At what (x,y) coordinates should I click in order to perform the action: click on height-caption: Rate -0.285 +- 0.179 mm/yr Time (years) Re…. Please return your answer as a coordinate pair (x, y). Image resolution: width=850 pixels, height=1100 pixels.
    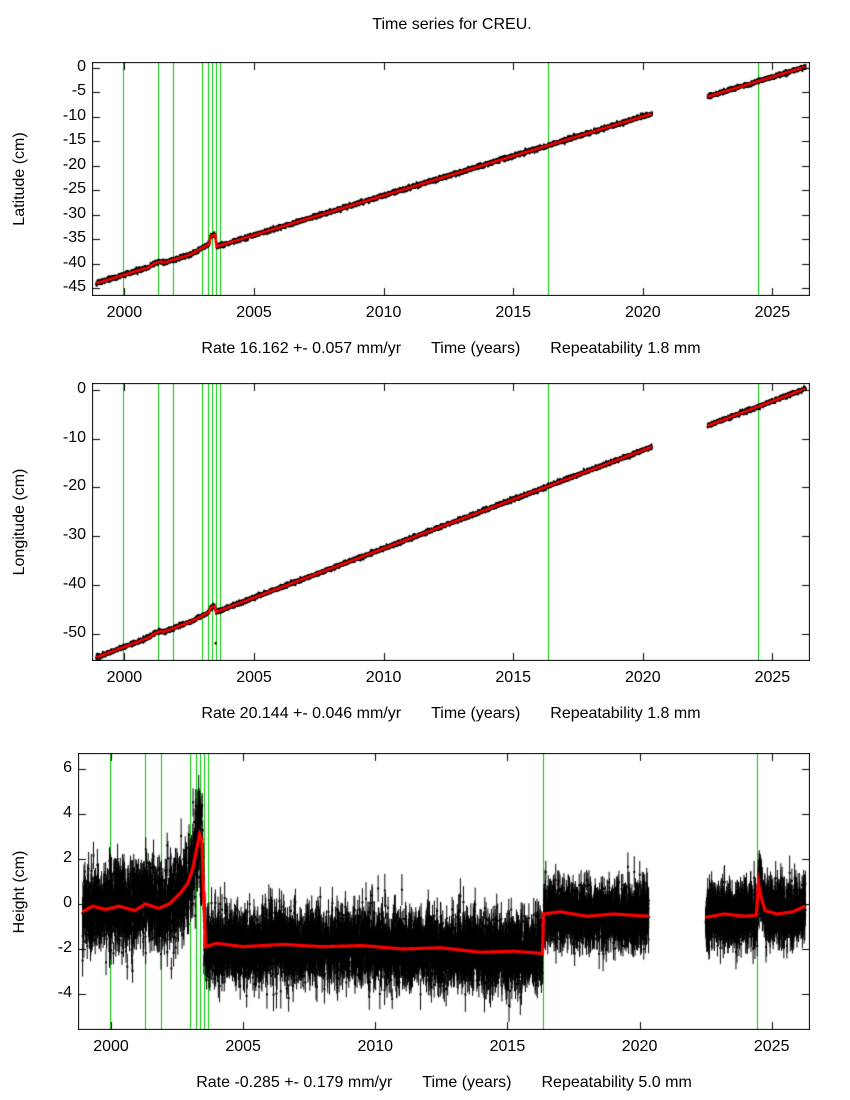
    Looking at the image, I should click on (444, 1083).